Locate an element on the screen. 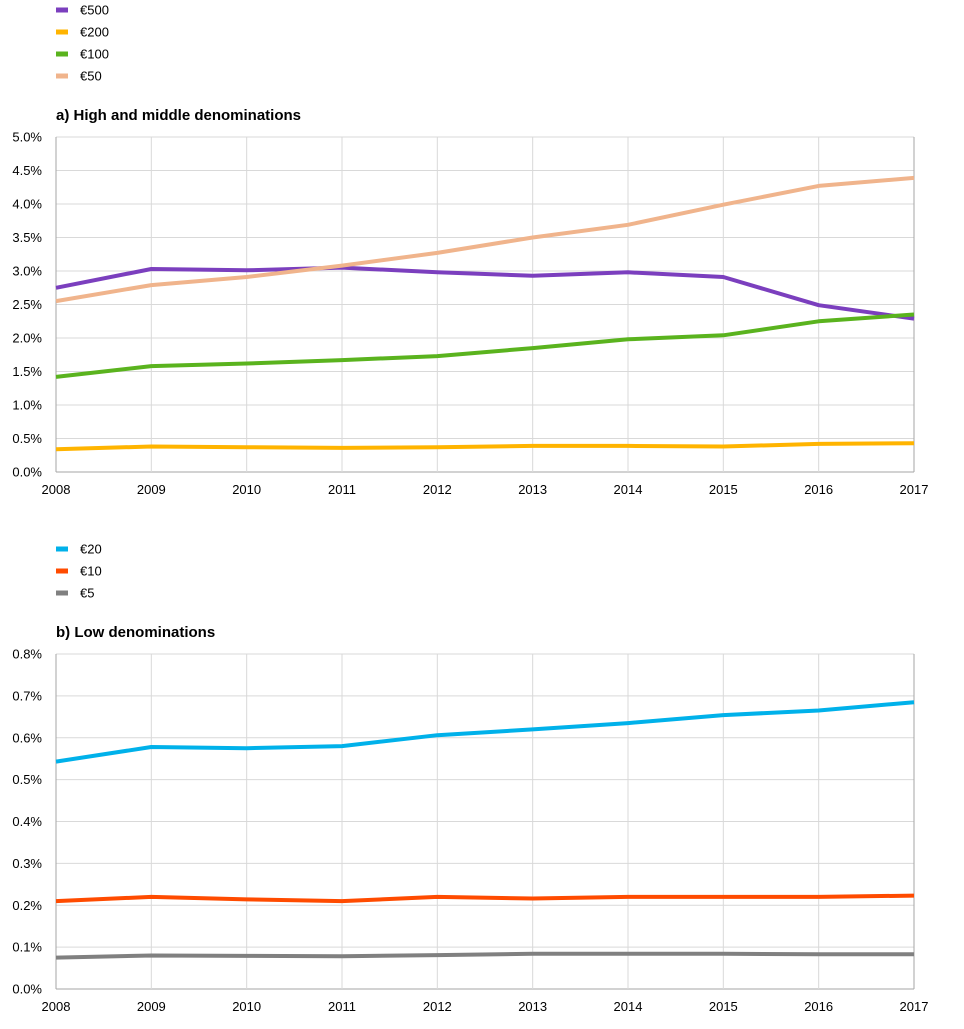  y-tick-label: 4.0% is located at coordinates (27, 204).